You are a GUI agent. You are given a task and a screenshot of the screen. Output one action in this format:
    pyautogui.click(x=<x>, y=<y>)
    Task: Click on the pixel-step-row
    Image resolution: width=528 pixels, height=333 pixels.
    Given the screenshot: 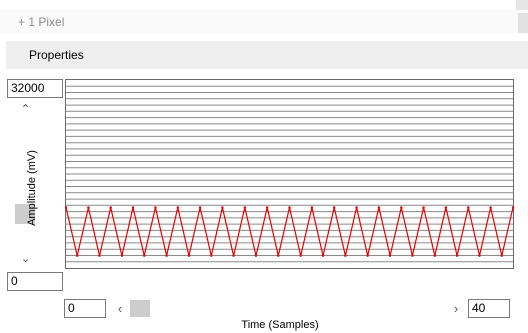 What is the action you would take?
    pyautogui.click(x=264, y=22)
    